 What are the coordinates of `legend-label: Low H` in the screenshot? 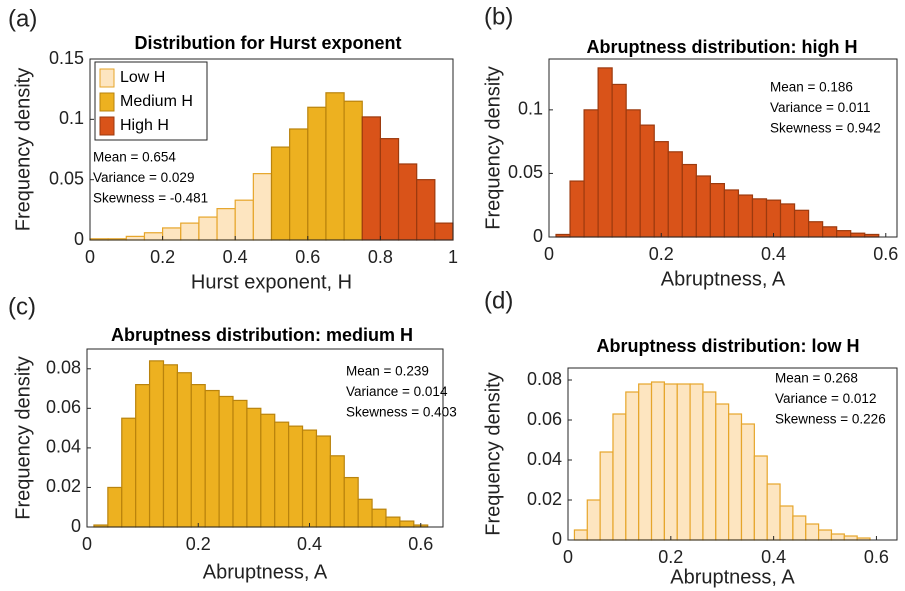 It's located at (142, 77).